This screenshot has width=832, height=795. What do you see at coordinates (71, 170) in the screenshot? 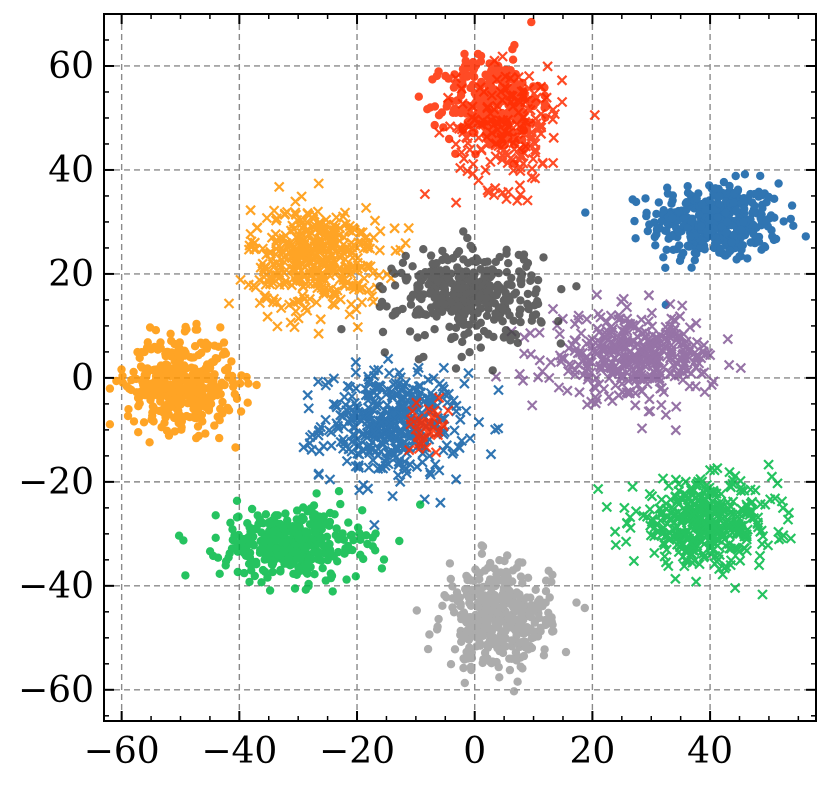
I see `y-tick-label: 40` at bounding box center [71, 170].